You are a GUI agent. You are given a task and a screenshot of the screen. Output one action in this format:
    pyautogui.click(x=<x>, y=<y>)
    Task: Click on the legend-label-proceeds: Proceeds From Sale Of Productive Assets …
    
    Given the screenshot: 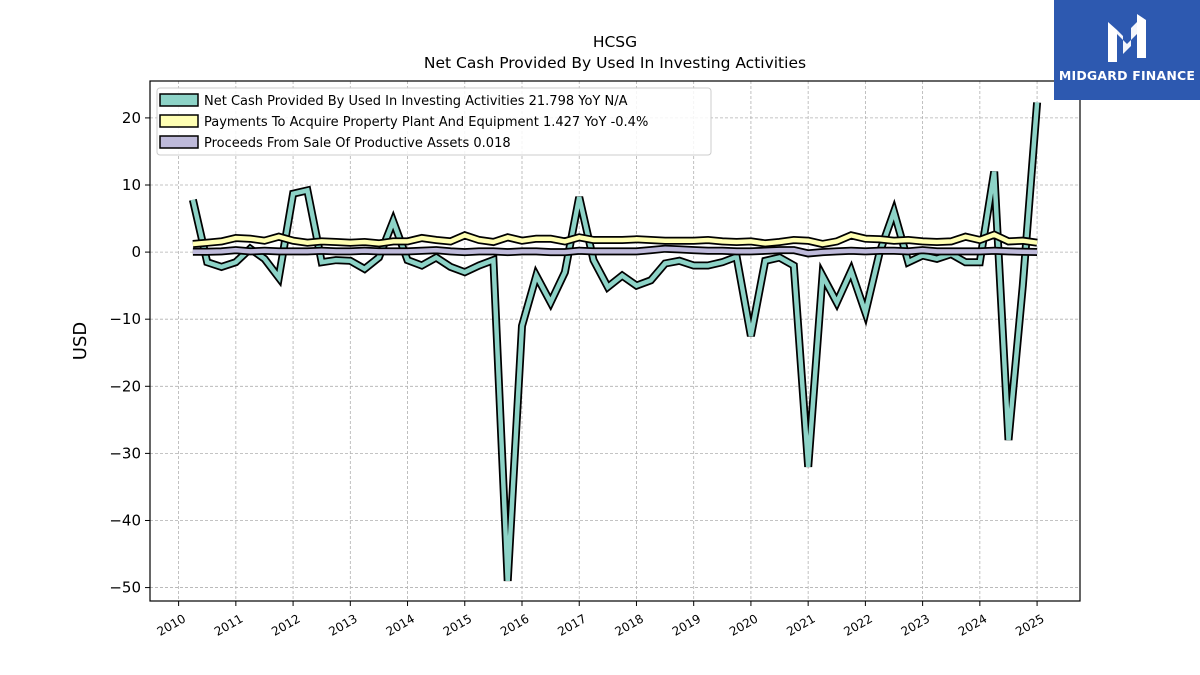 What is the action you would take?
    pyautogui.click(x=357, y=143)
    